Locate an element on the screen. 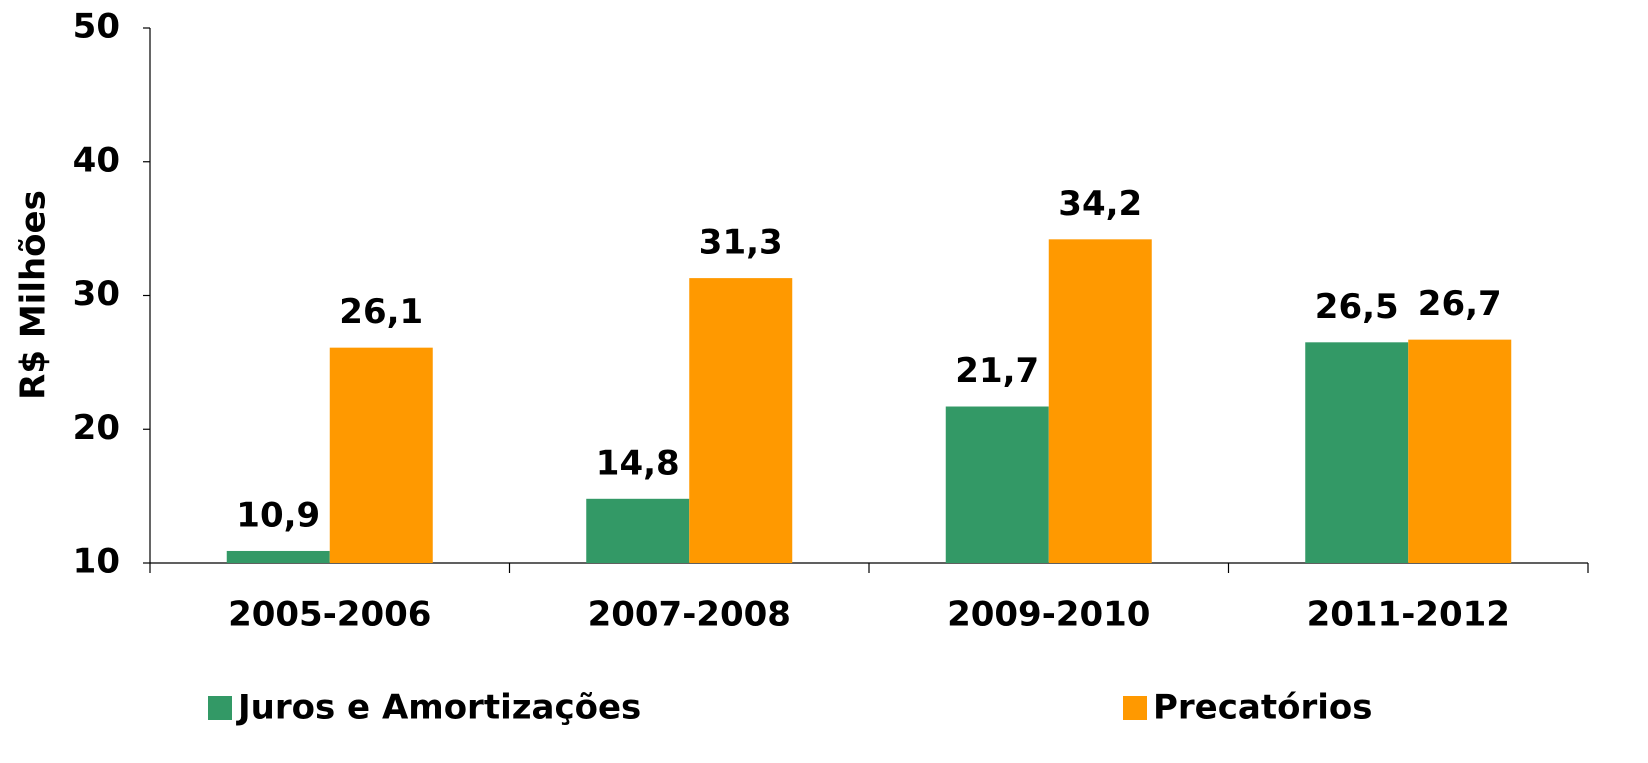 This screenshot has width=1648, height=763. data-label: 10,9 is located at coordinates (278, 515).